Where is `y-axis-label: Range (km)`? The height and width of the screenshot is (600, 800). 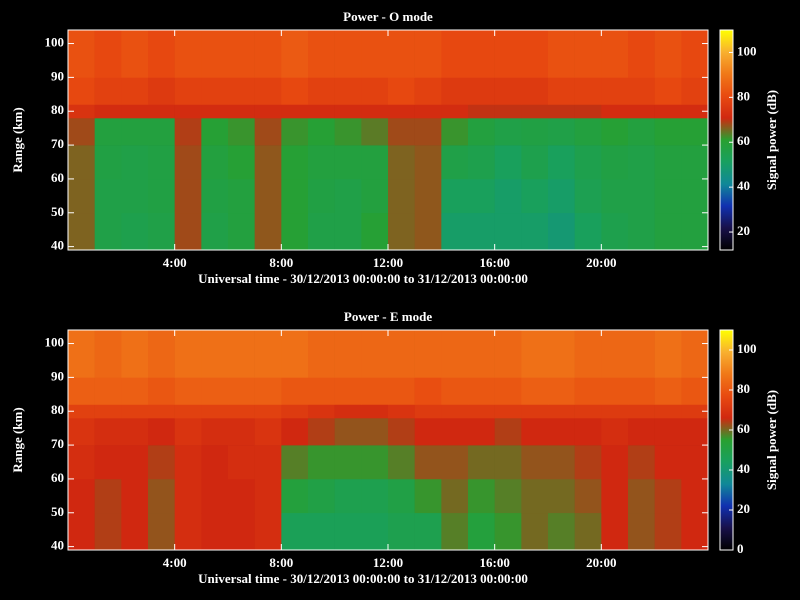 y-axis-label: Range (km) is located at coordinates (17, 439).